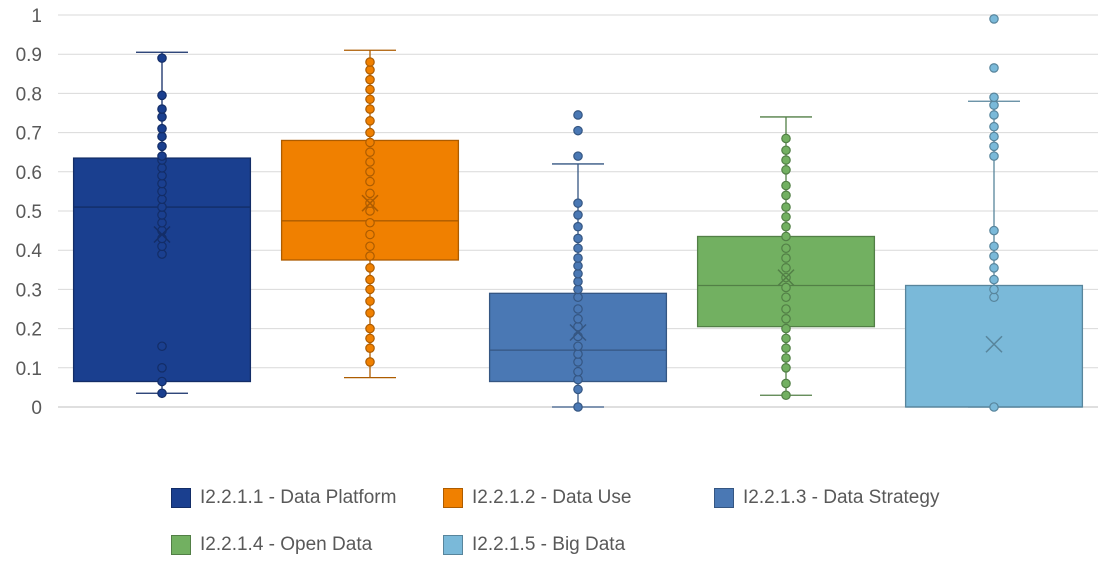  I want to click on y-tick-label: 0.2, so click(29, 330).